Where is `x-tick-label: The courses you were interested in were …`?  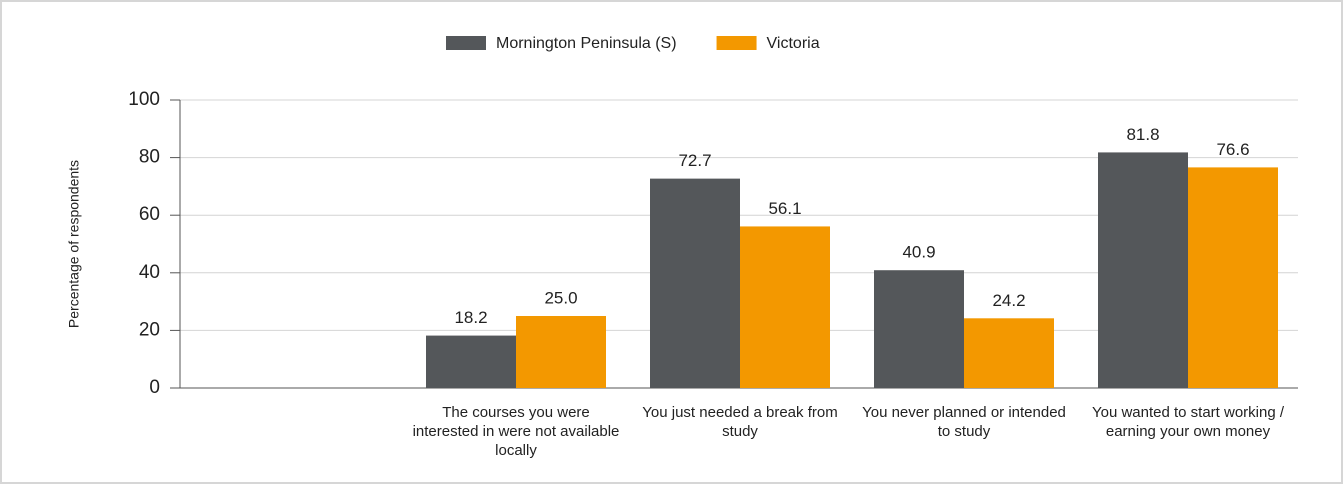
x-tick-label: The courses you were interested in were … is located at coordinates (516, 431).